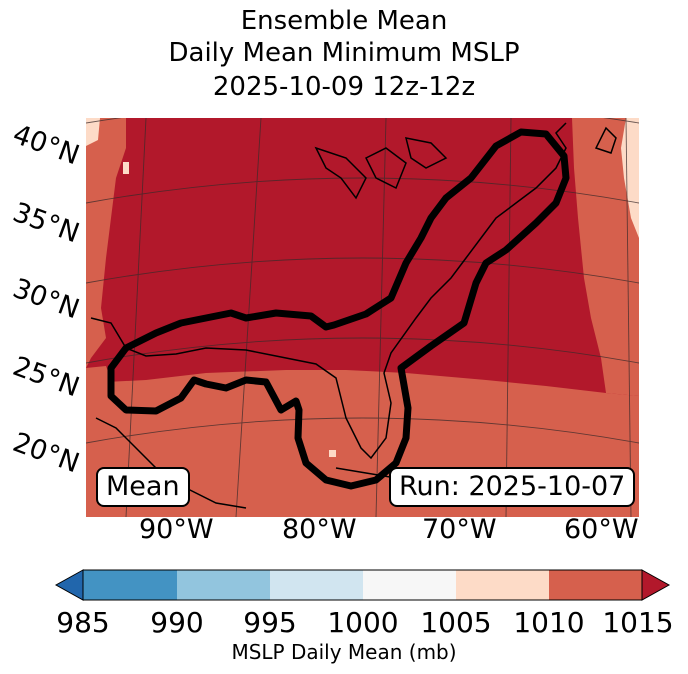 The width and height of the screenshot is (688, 674). I want to click on colorbar-extend-low, so click(69, 585).